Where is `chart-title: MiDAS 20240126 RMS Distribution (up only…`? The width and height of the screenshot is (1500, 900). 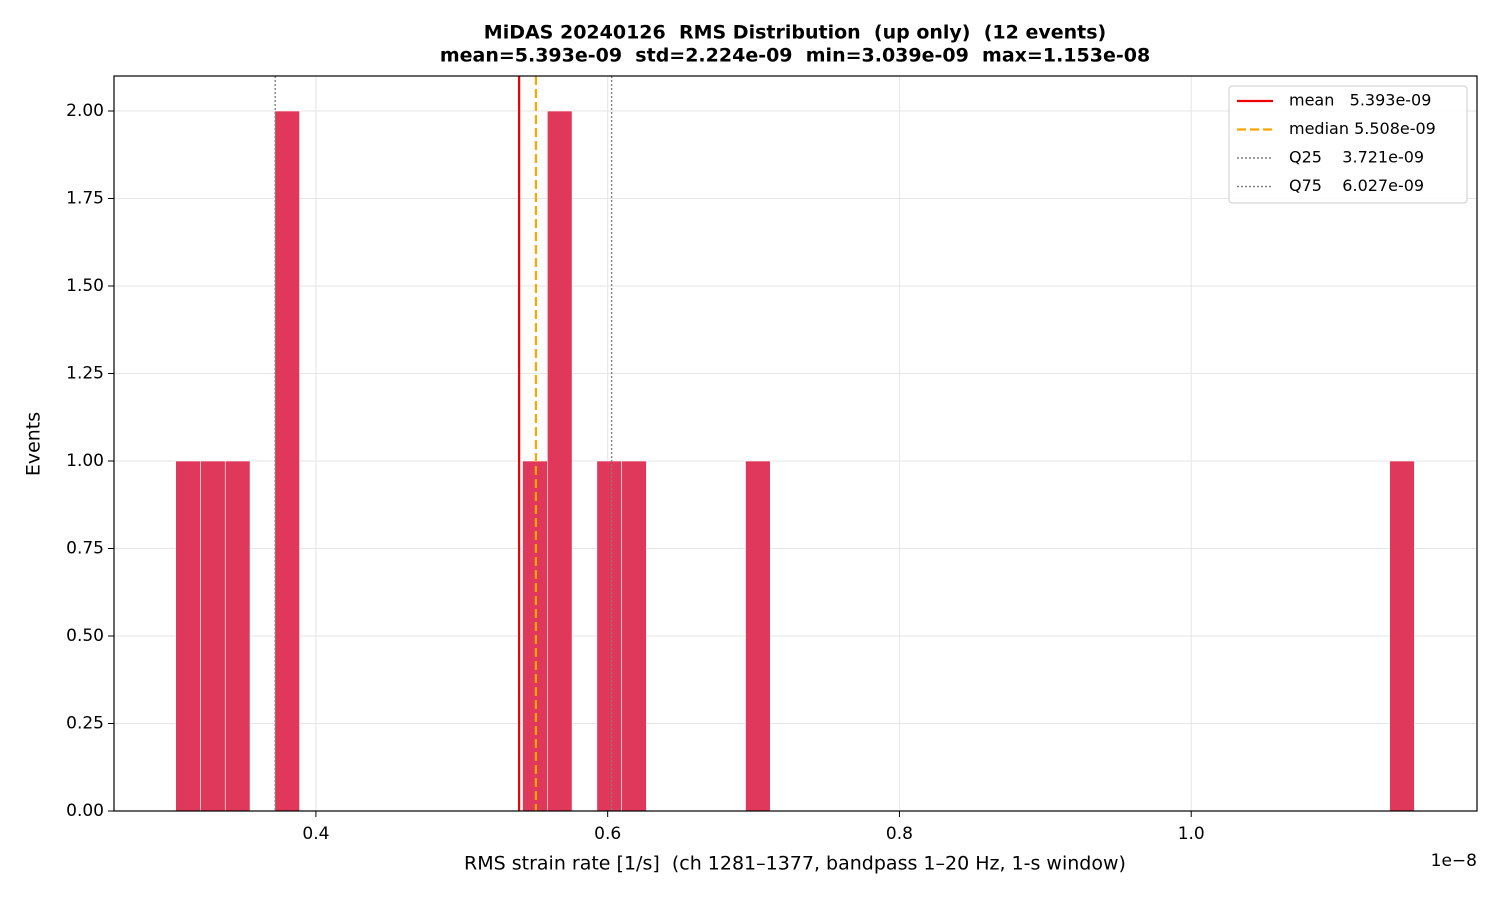 chart-title: MiDAS 20240126 RMS Distribution (up only… is located at coordinates (795, 33).